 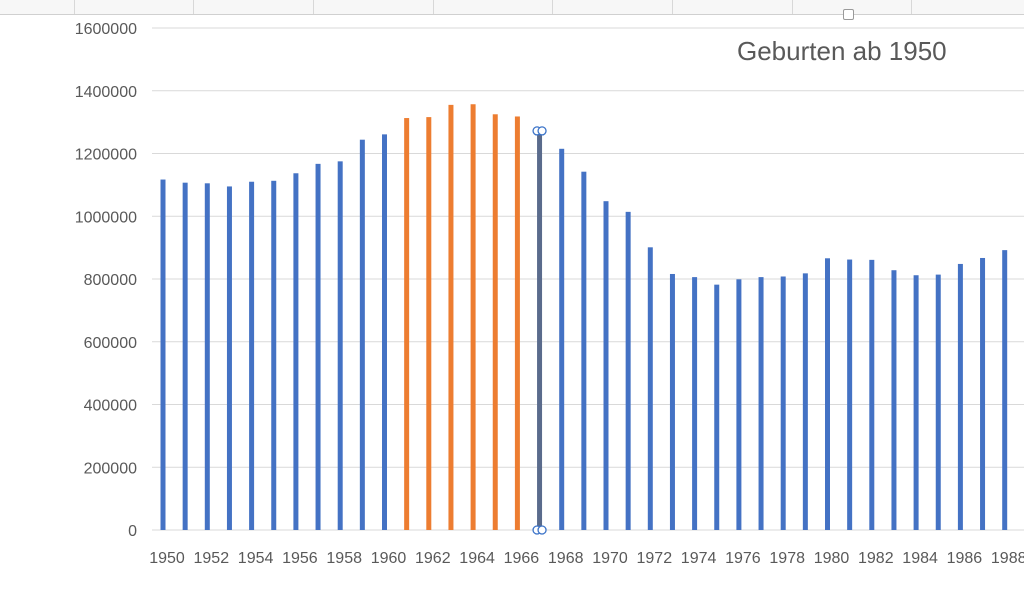 I want to click on bar-1959, so click(x=362, y=334).